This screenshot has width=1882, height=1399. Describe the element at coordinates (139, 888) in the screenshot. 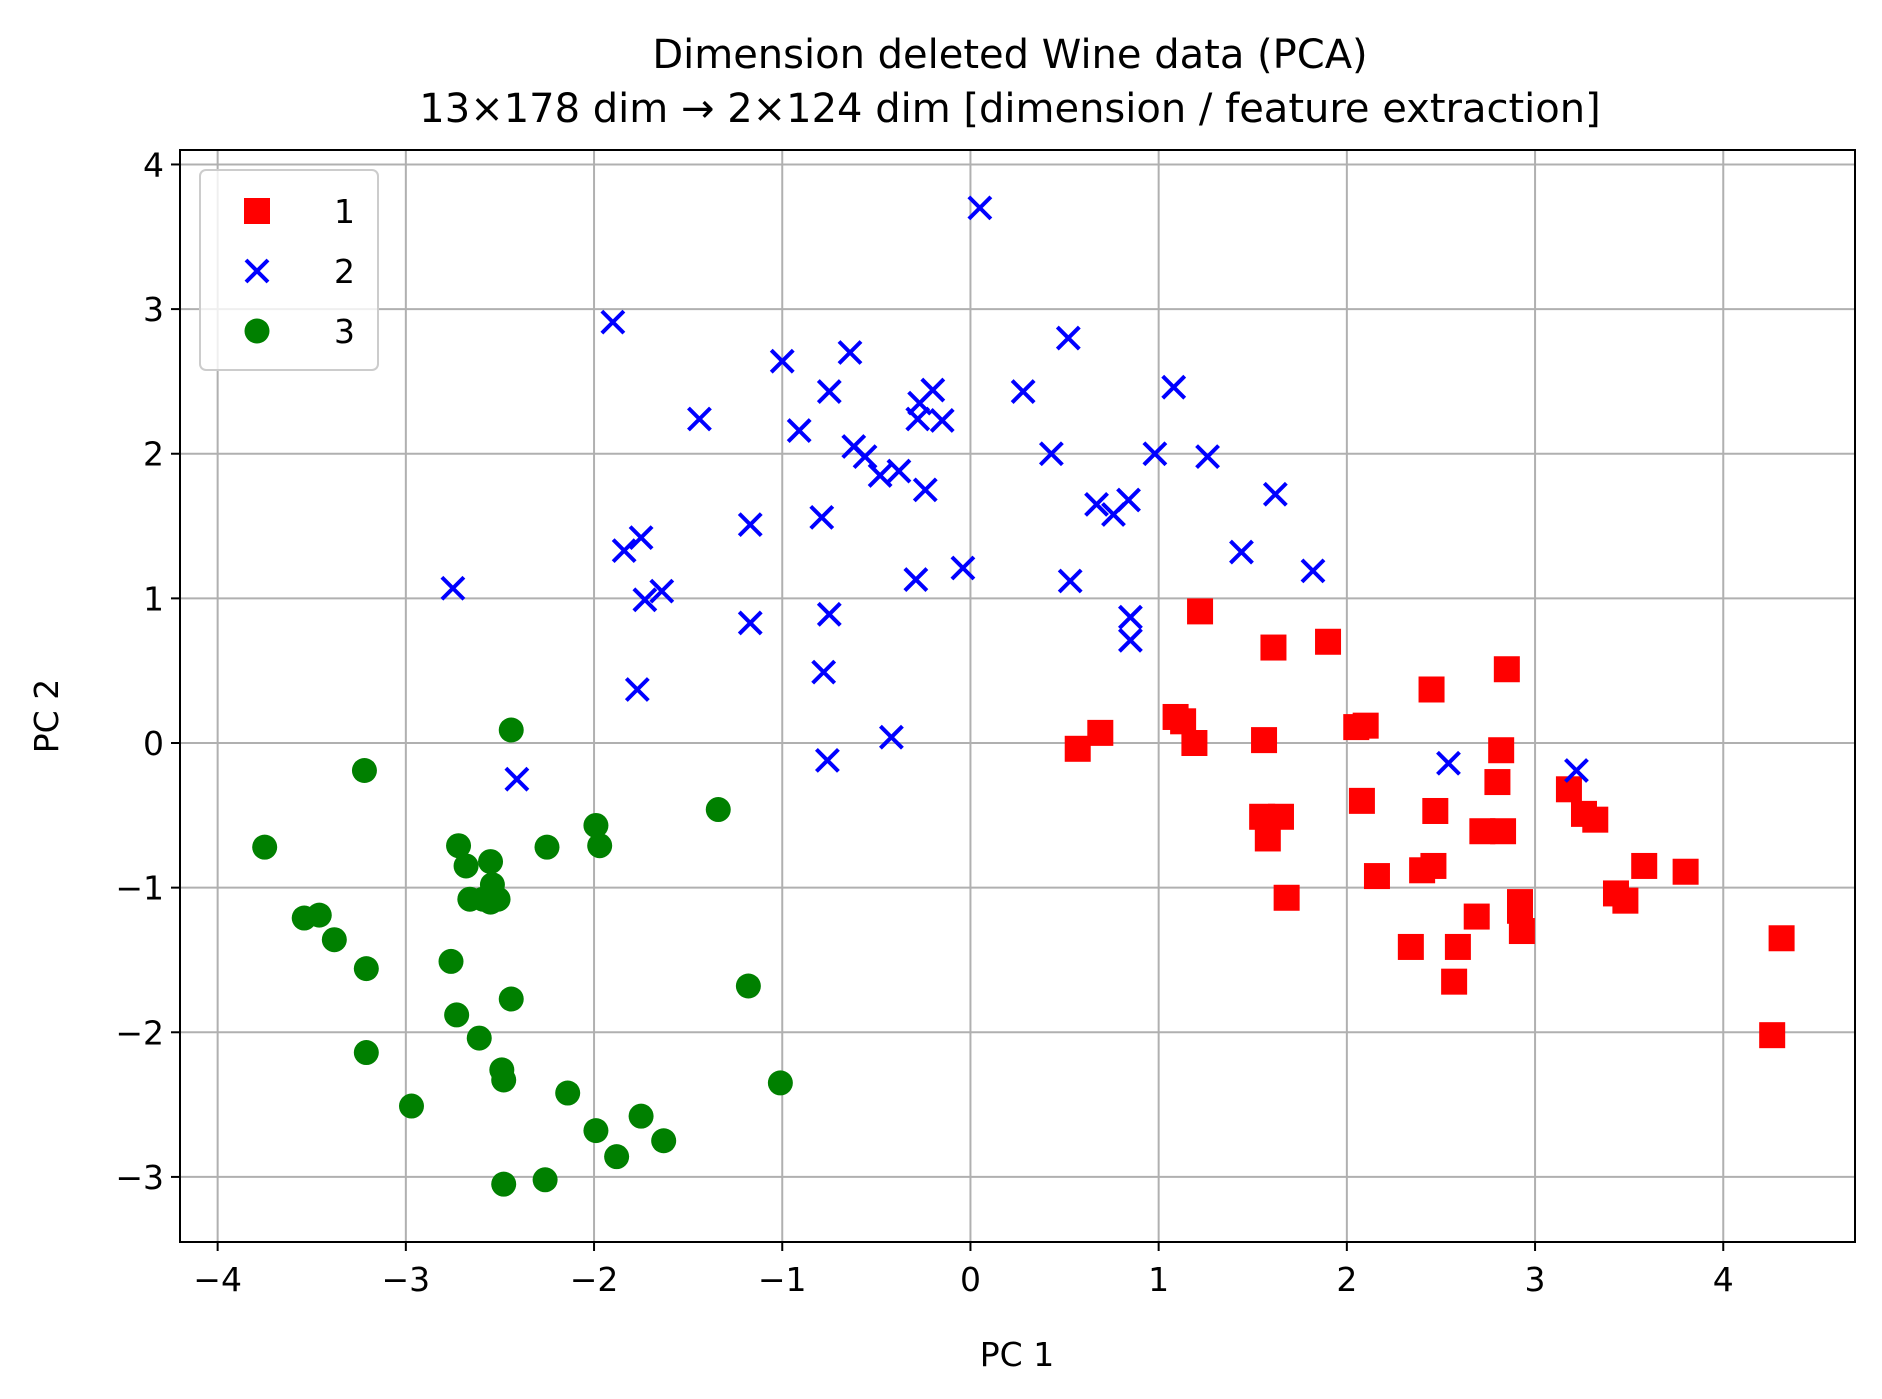

I see `y-tick-label: −1` at that location.